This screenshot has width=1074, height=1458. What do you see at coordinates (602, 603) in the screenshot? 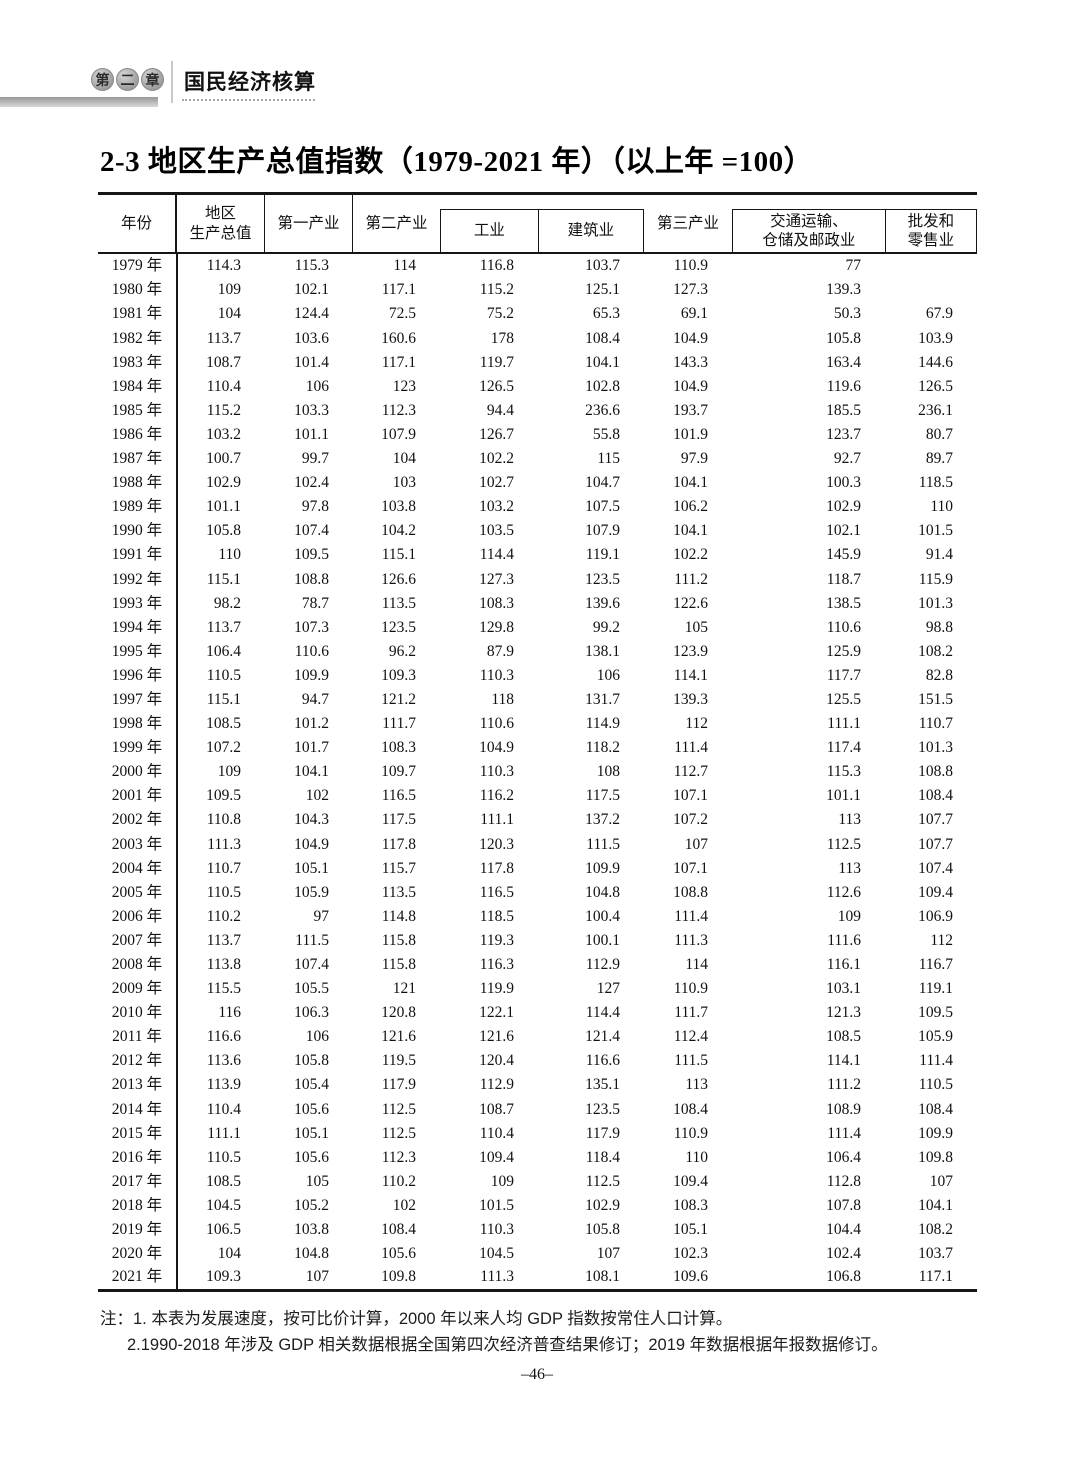
I see `value-cell: 139.6` at bounding box center [602, 603].